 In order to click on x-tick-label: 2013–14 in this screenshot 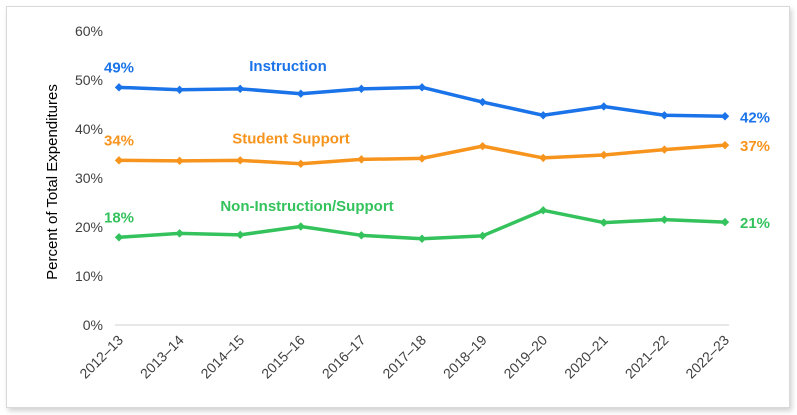, I will do `click(162, 357)`.